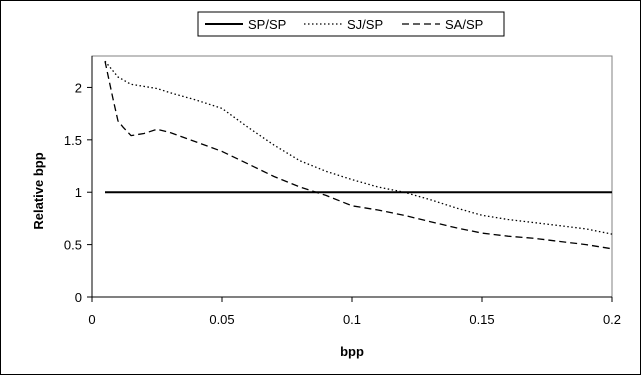  Describe the element at coordinates (221, 319) in the screenshot. I see `x-tick-label: 0.05` at that location.